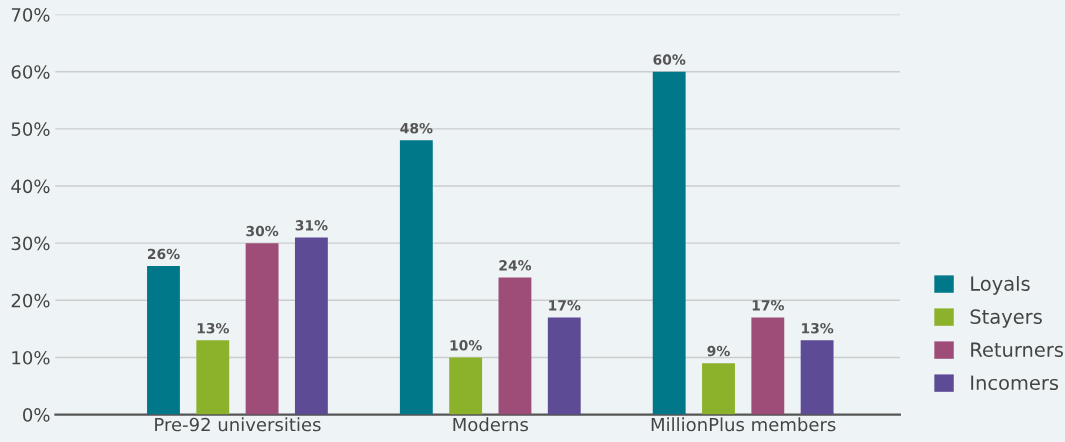 The height and width of the screenshot is (442, 1065). What do you see at coordinates (416, 128) in the screenshot?
I see `data-label: 48%` at bounding box center [416, 128].